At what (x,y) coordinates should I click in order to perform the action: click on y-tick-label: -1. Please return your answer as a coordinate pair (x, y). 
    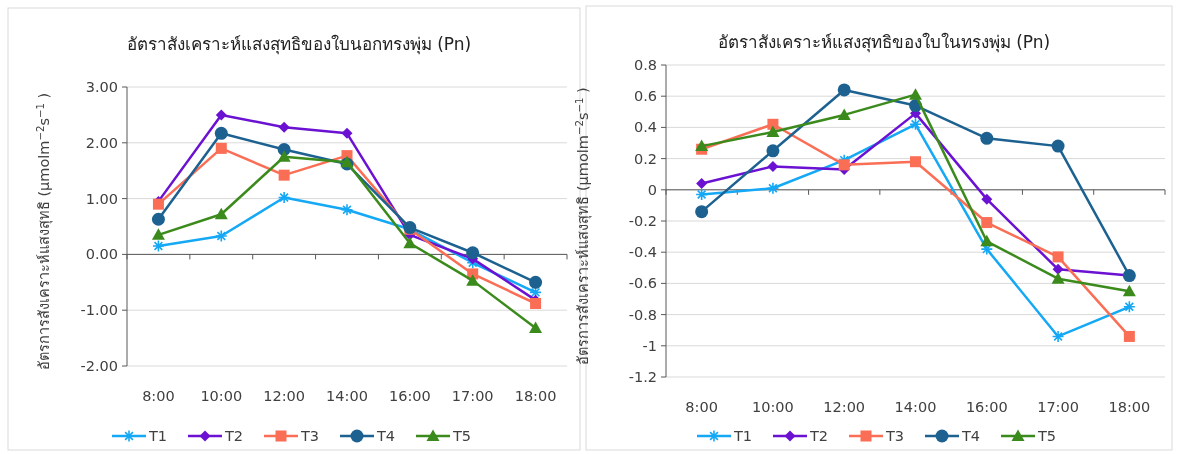
    Looking at the image, I should click on (649, 345).